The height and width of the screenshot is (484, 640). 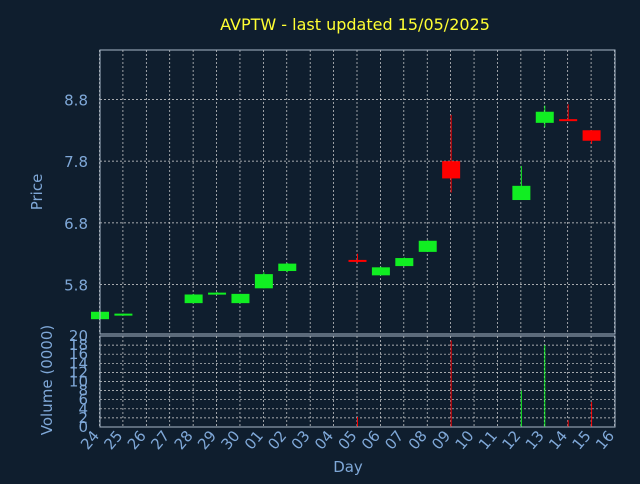 What do you see at coordinates (76, 286) in the screenshot?
I see `price-tick-label: 5.8` at bounding box center [76, 286].